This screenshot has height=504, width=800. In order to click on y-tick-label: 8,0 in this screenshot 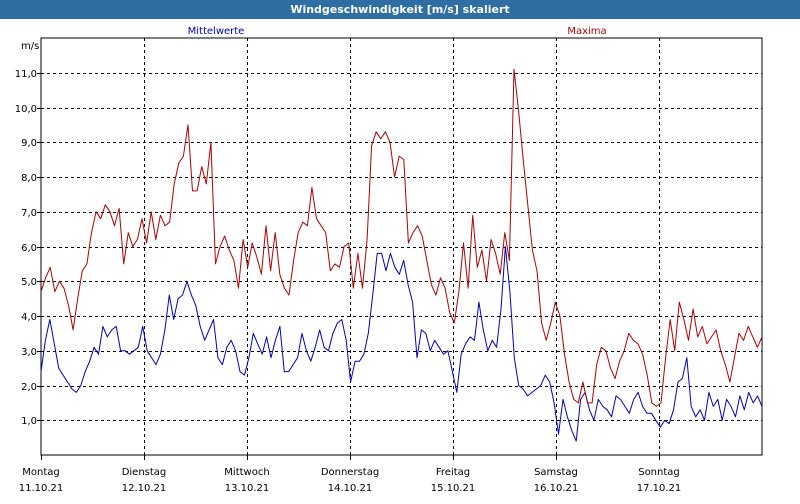, I will do `click(29, 178)`.